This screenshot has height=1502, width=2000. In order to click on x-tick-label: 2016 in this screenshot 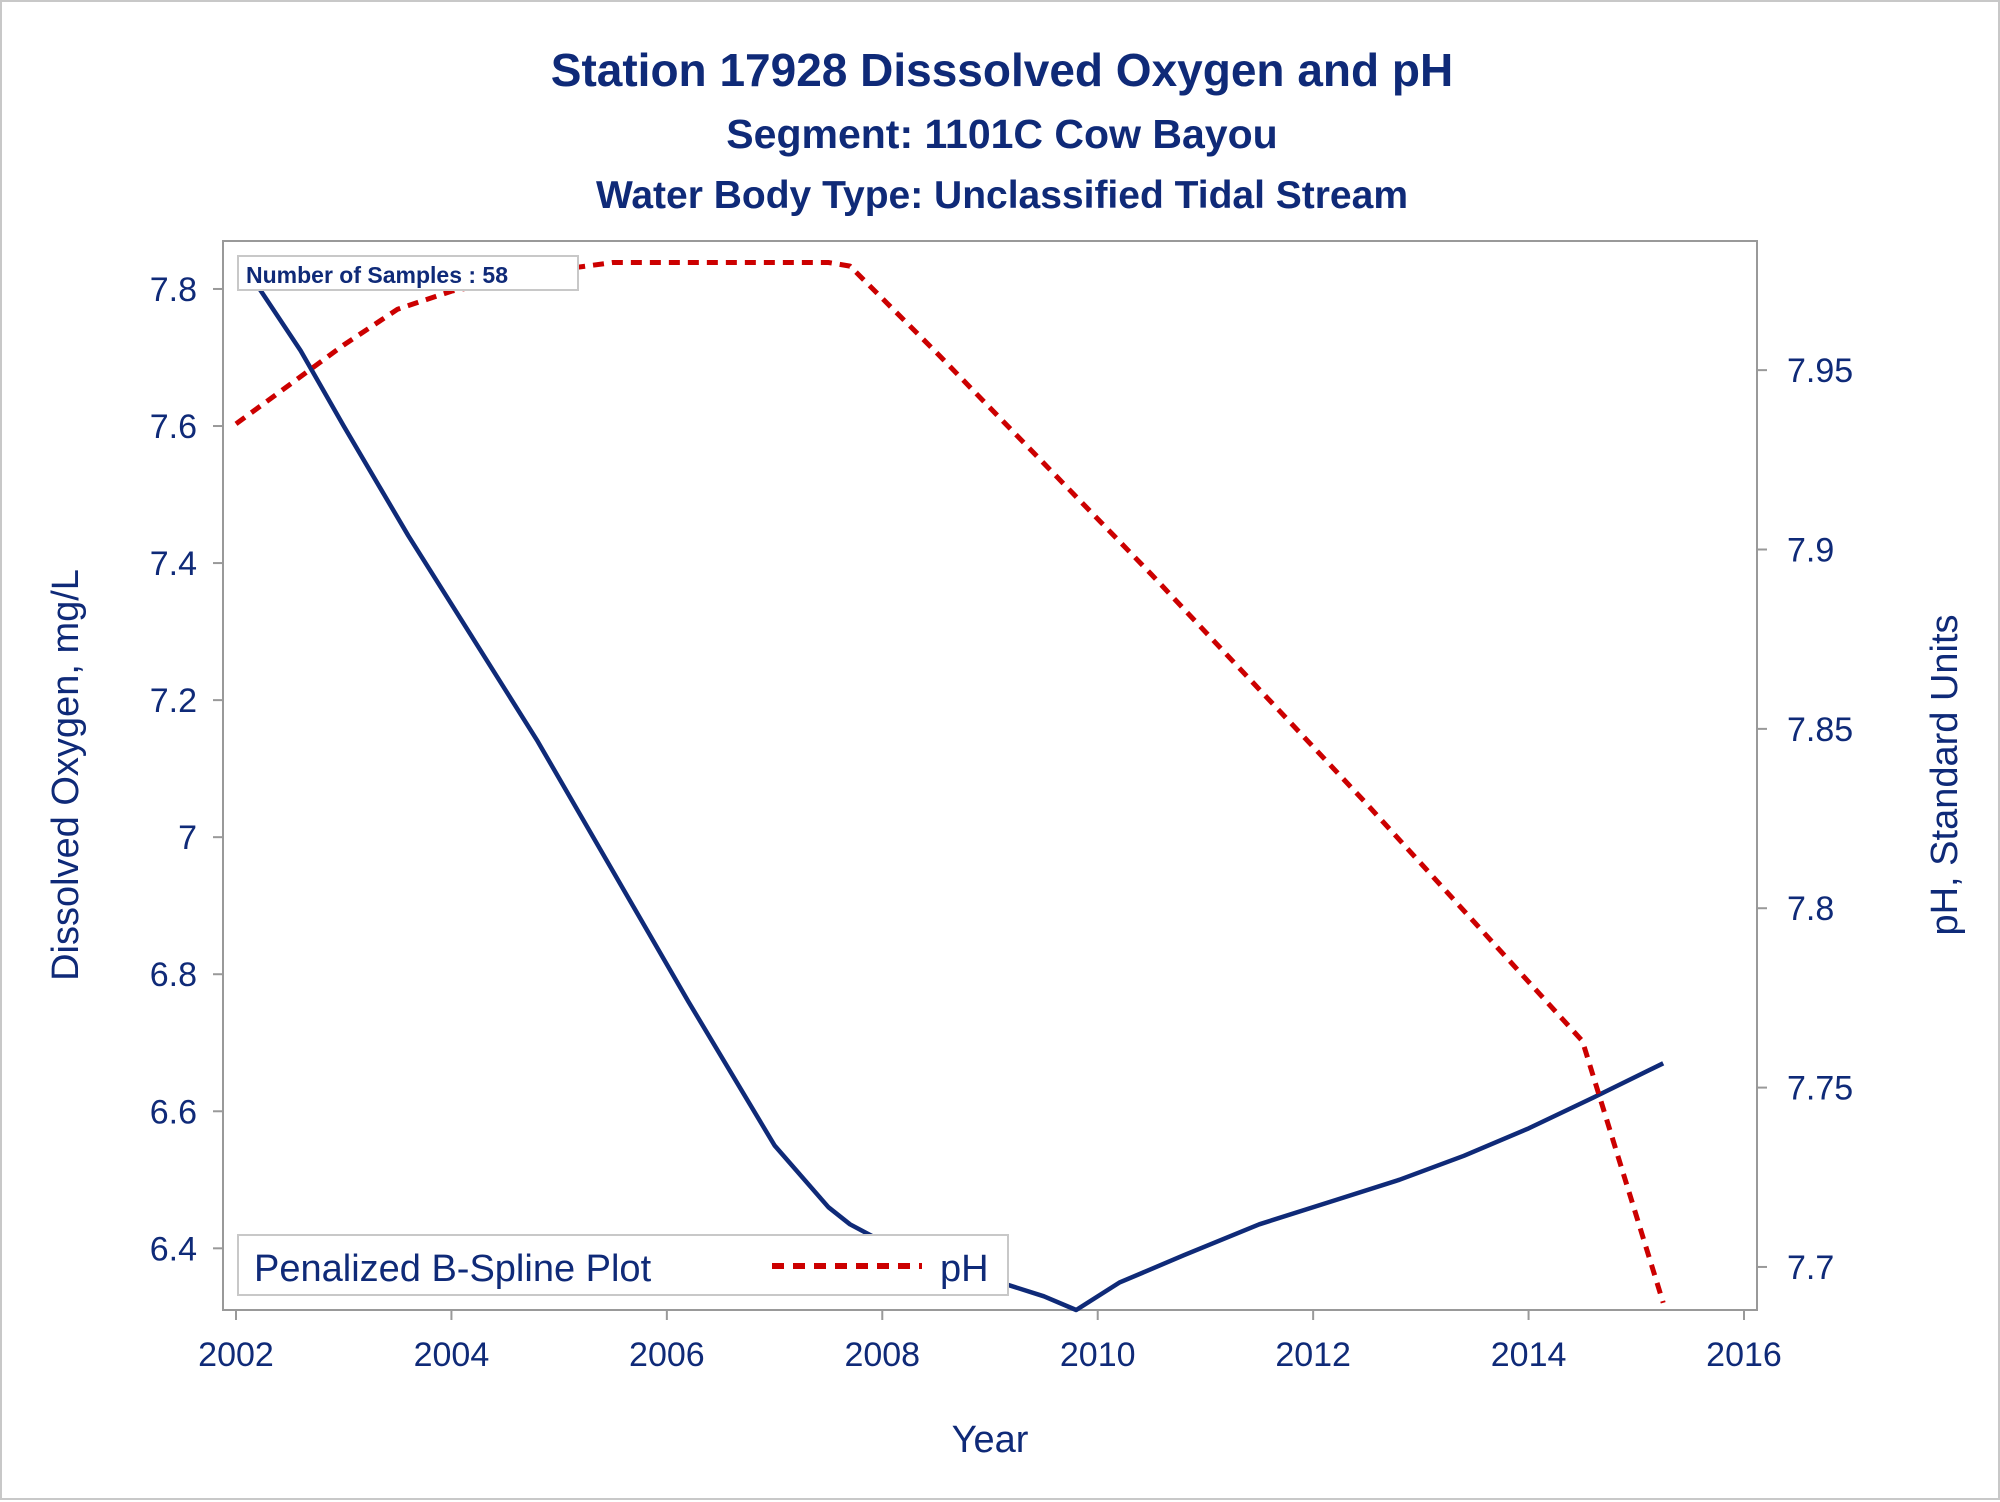, I will do `click(1744, 1355)`.